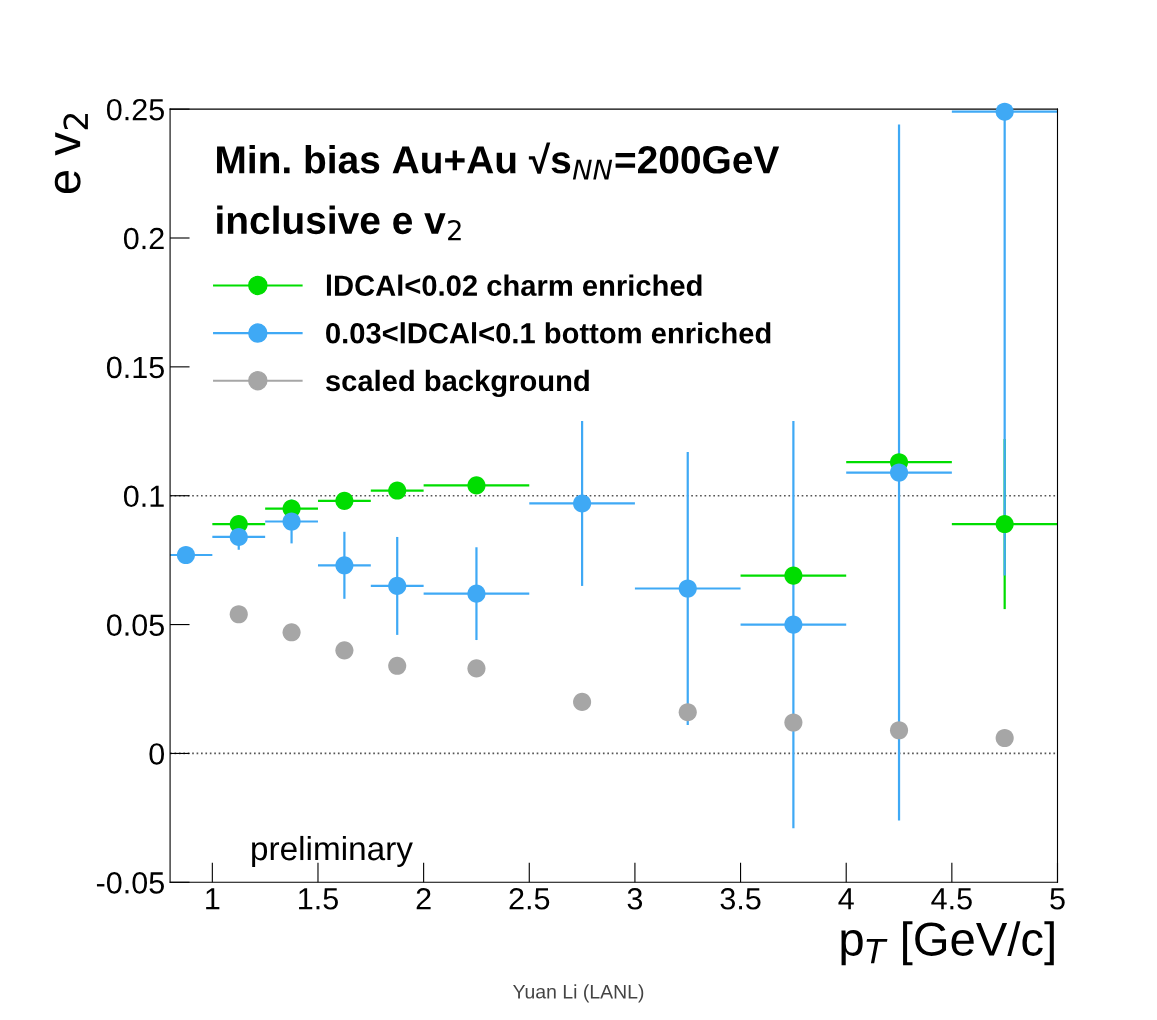 Image resolution: width=1157 pixels, height=1020 pixels. I want to click on x-axis-title: p$_{T}$ [GeV/c], so click(947, 943).